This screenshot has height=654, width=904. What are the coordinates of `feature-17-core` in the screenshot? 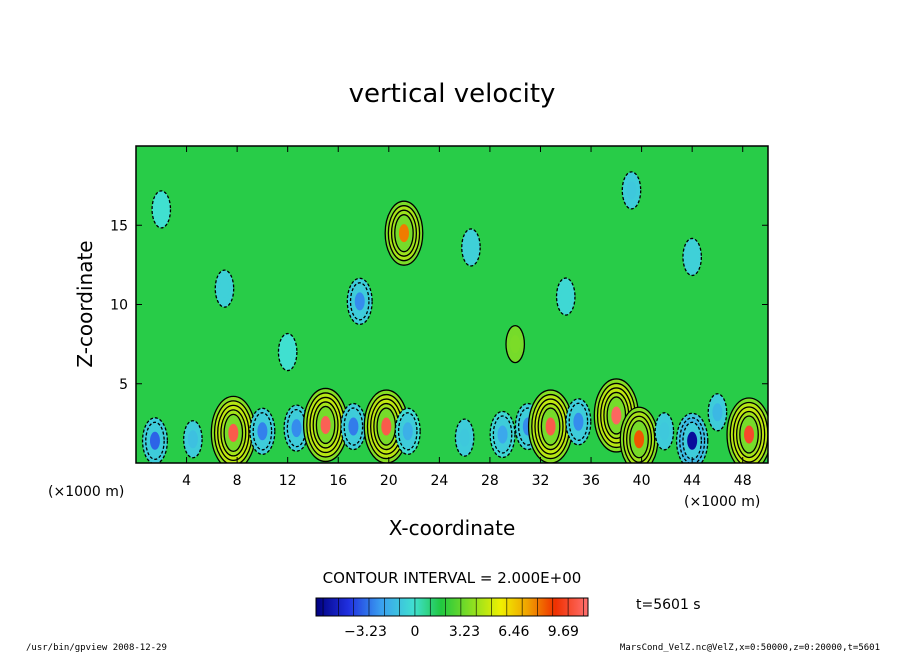 It's located at (692, 440).